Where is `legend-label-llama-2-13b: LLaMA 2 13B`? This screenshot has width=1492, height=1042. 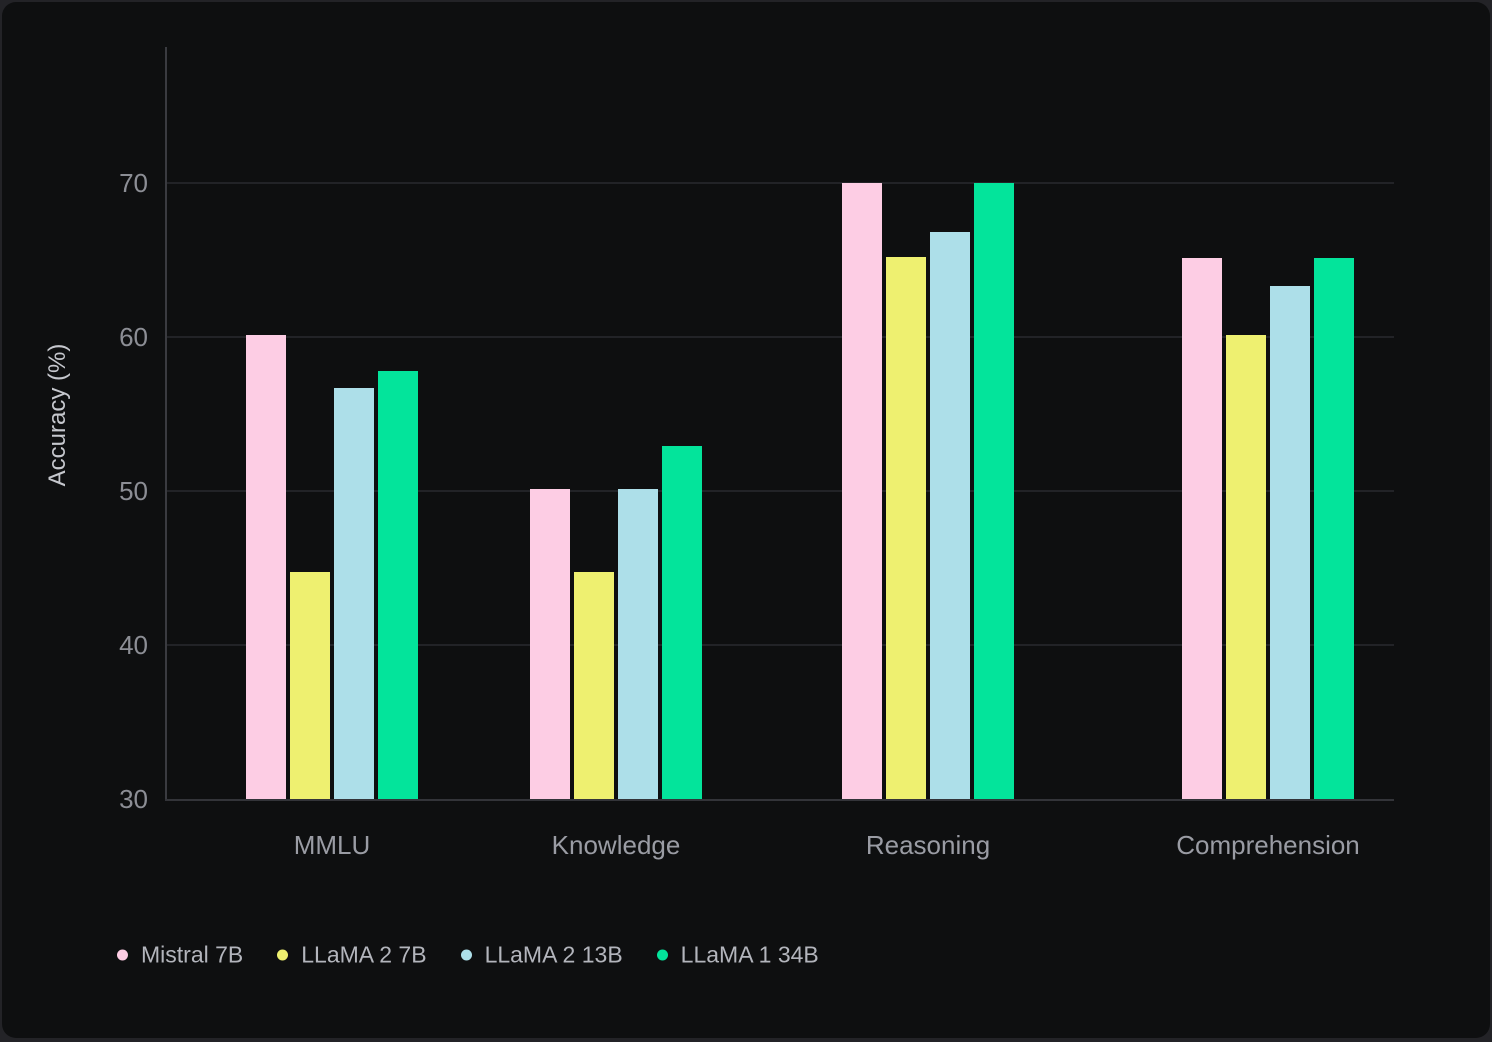 legend-label-llama-2-13b: LLaMA 2 13B is located at coordinates (553, 954).